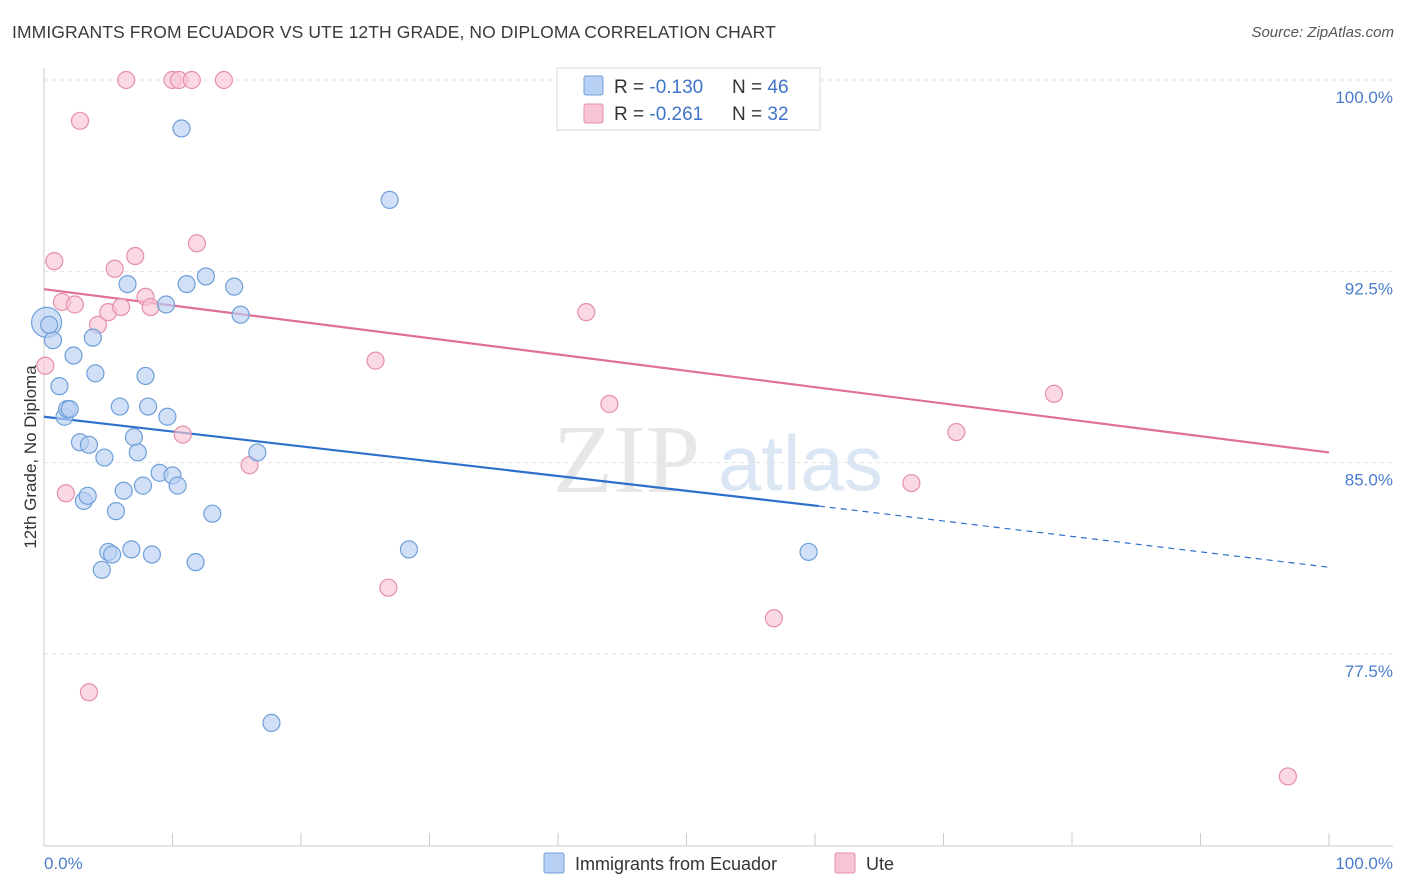  I want to click on bottom-legend-label-pink: Ute, so click(880, 864).